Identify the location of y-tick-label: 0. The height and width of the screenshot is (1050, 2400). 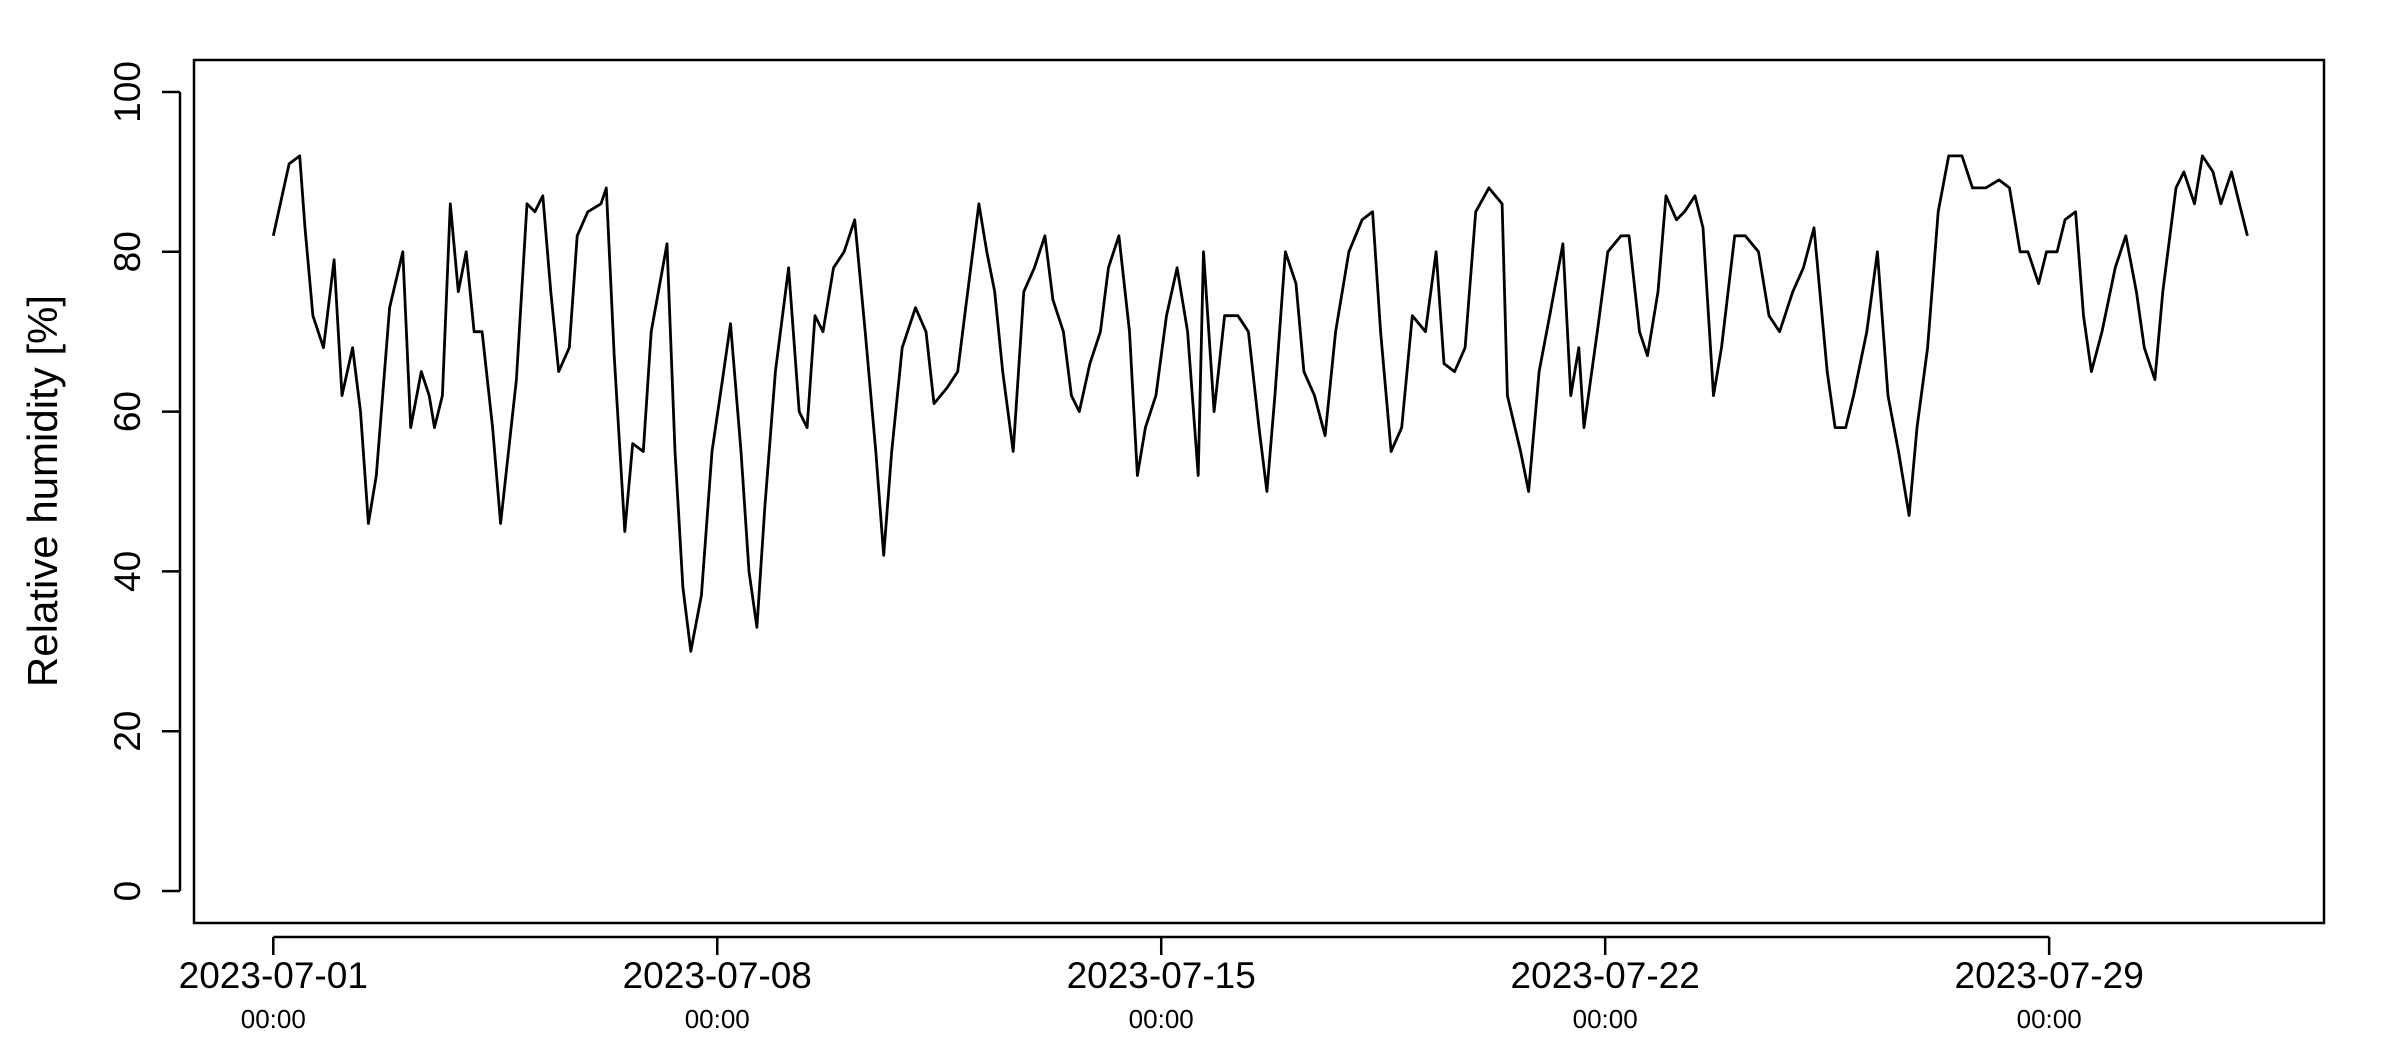
(127, 891).